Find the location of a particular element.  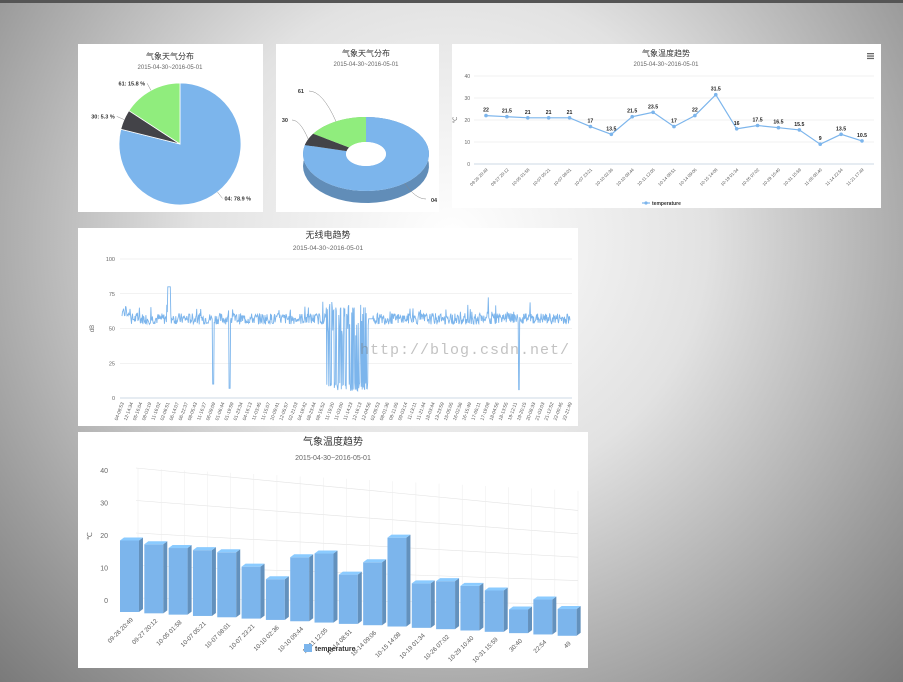

x-tick-label: 11-21 17:49 is located at coordinates (855, 177).